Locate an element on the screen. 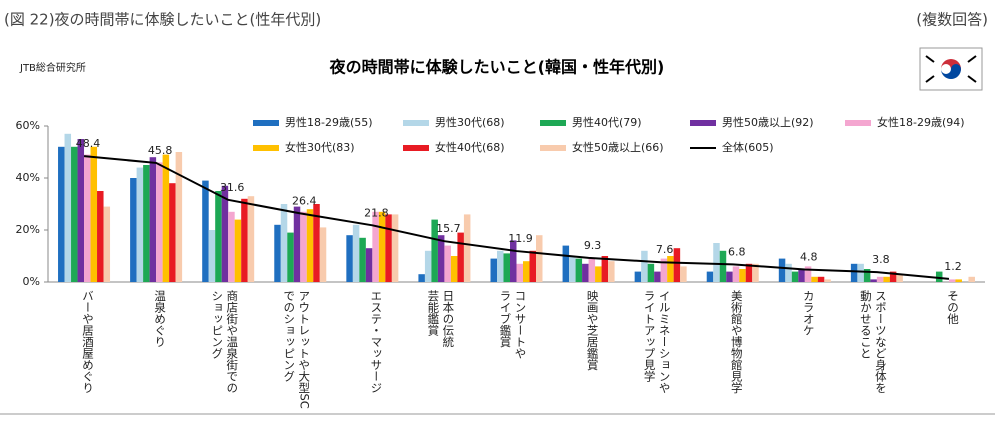 The image size is (995, 422). legend-label: 女性40代(68) is located at coordinates (470, 147).